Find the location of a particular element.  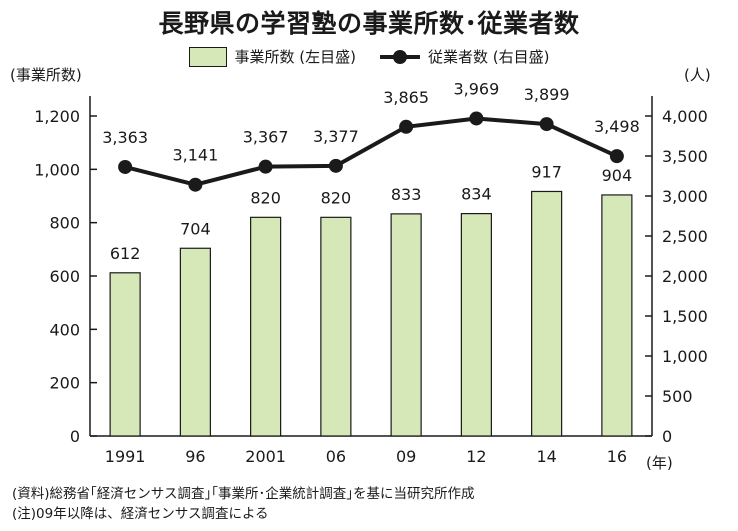

line-value-label: 3,498 is located at coordinates (617, 126).